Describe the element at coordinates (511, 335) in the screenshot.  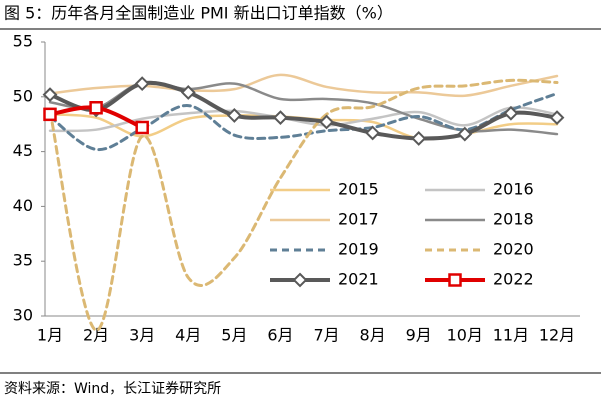
I see `x-tick-label: 11月` at that location.